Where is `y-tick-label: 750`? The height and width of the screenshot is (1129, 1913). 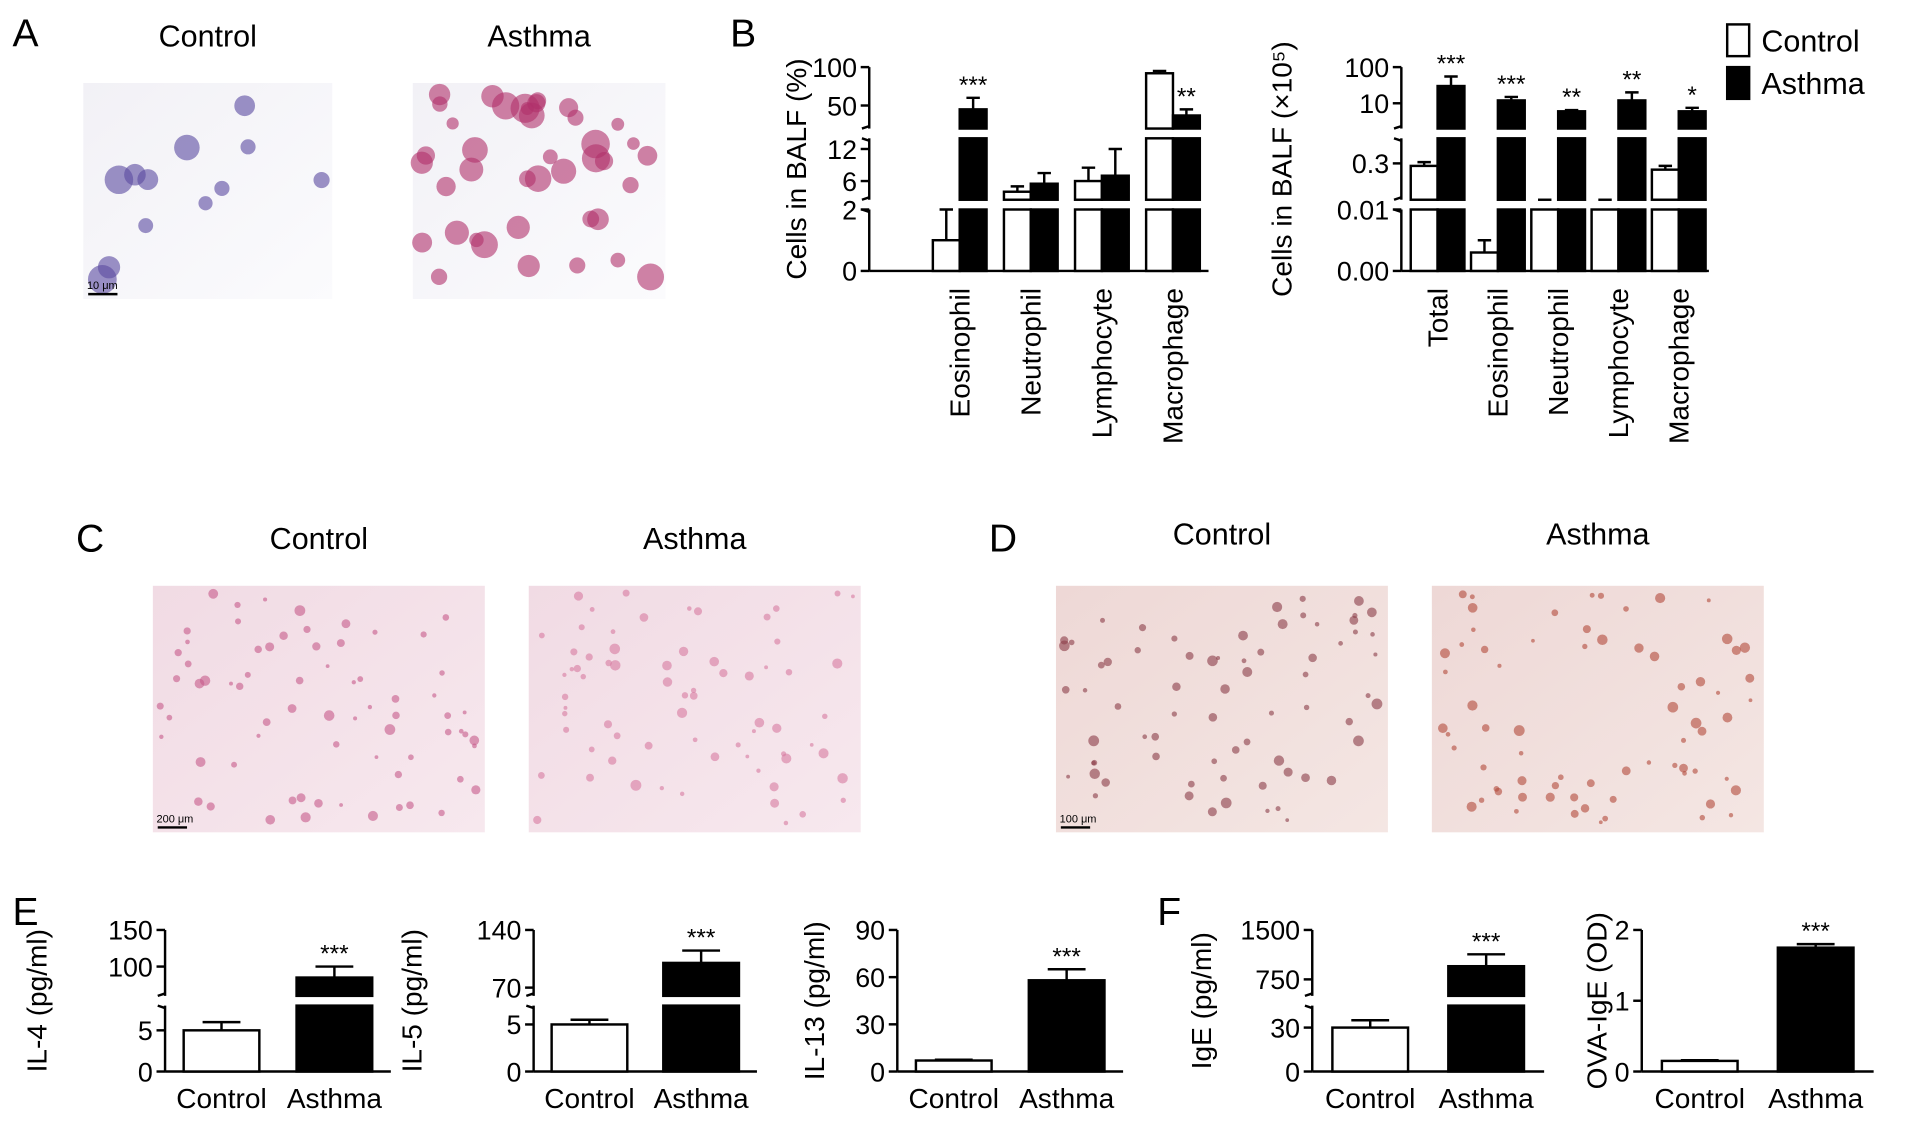 y-tick-label: 750 is located at coordinates (1277, 980).